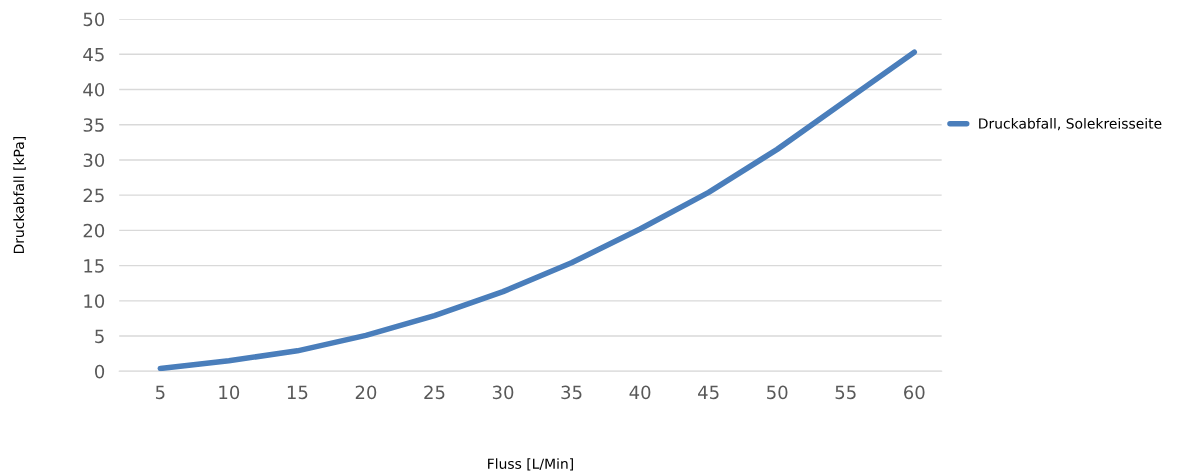 Image resolution: width=1192 pixels, height=476 pixels. I want to click on legend-label: Druckabfall, Solekreisseite, so click(1070, 124).